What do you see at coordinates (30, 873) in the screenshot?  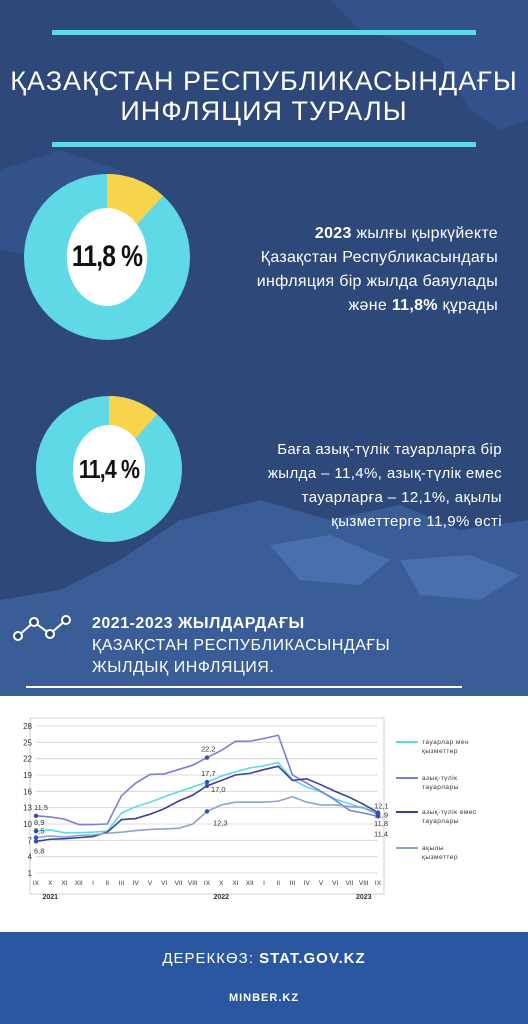 I see `y-tick-label: 1` at bounding box center [30, 873].